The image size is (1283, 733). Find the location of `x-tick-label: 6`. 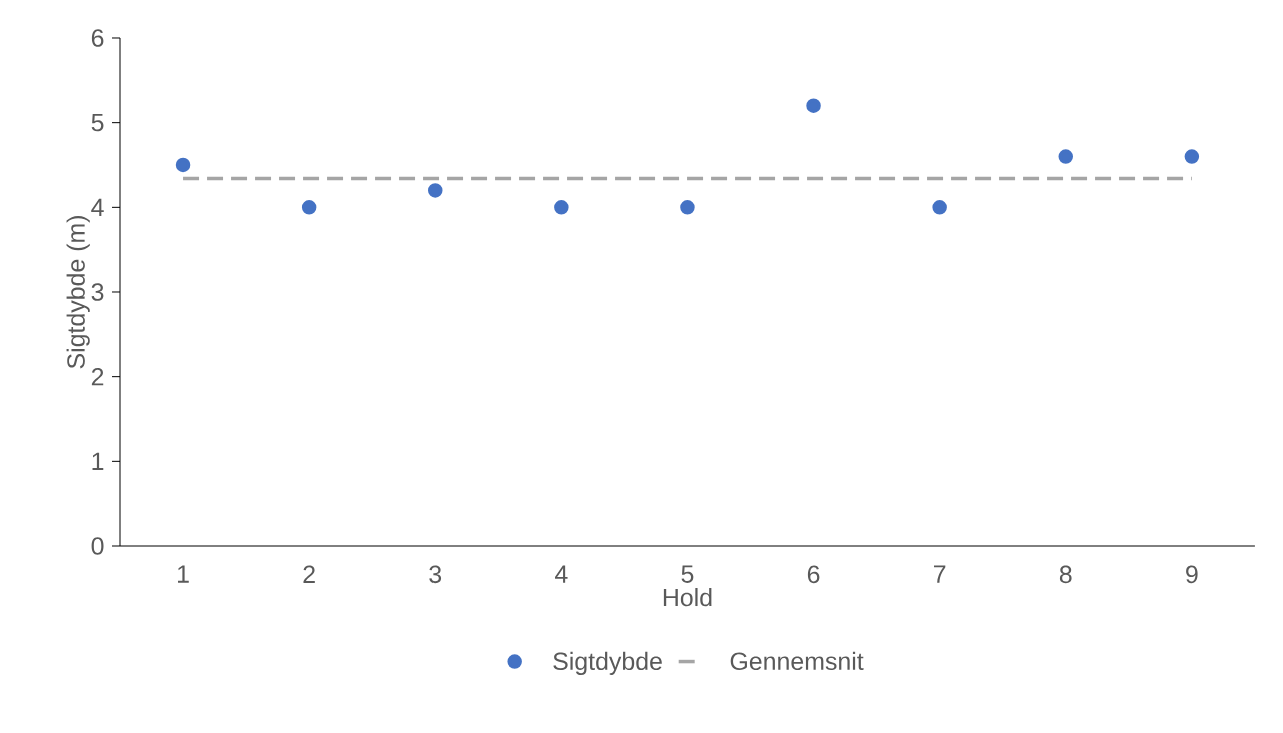

x-tick-label: 6 is located at coordinates (813, 574).